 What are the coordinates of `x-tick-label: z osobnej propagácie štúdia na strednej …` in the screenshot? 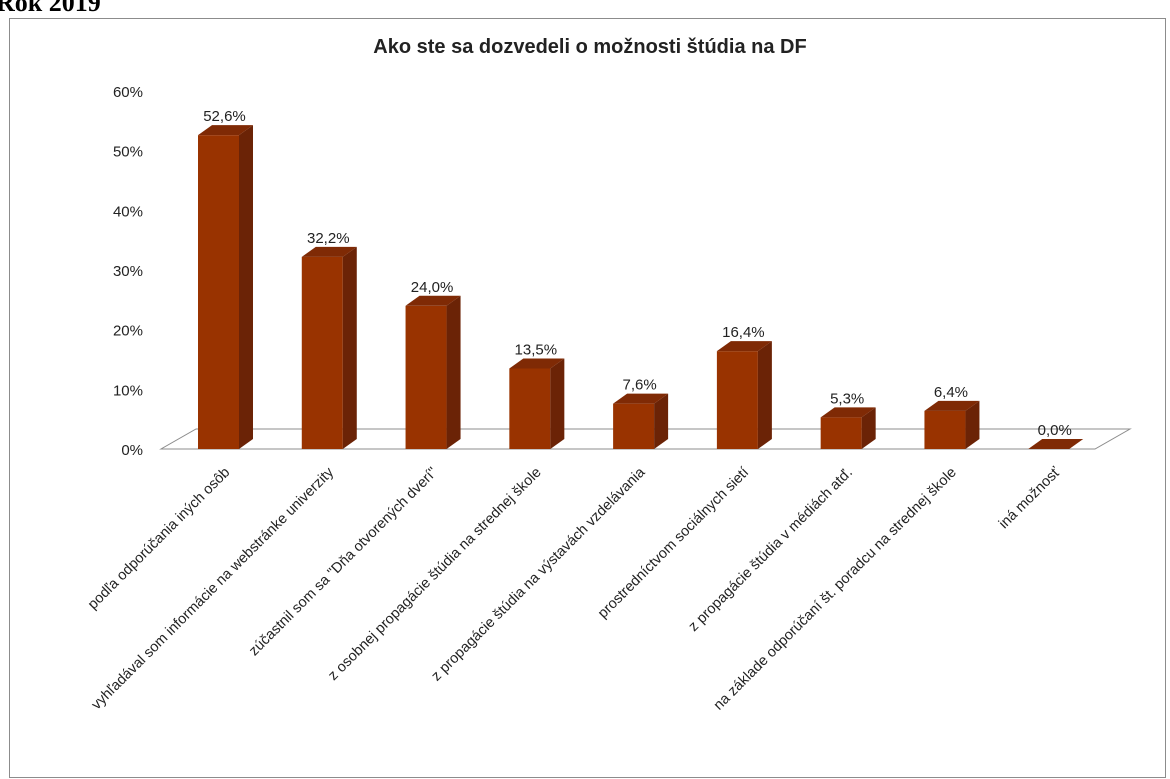 It's located at (434, 574).